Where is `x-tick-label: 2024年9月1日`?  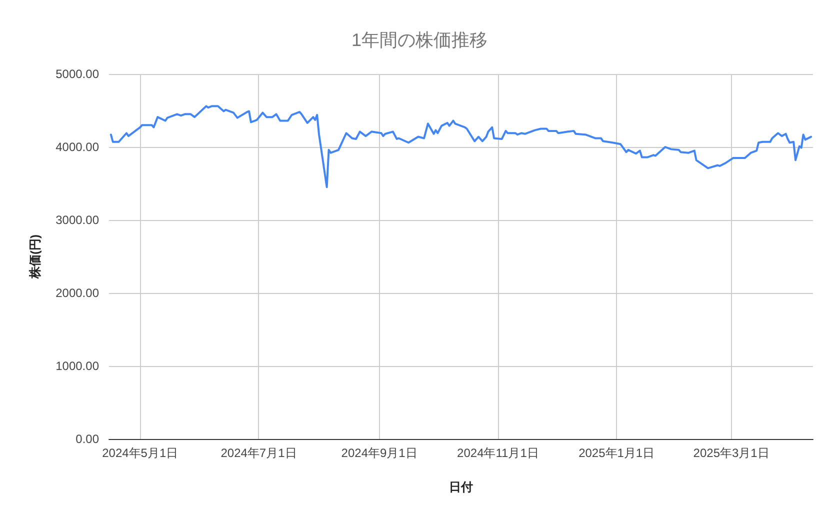 x-tick-label: 2024年9月1日 is located at coordinates (379, 453).